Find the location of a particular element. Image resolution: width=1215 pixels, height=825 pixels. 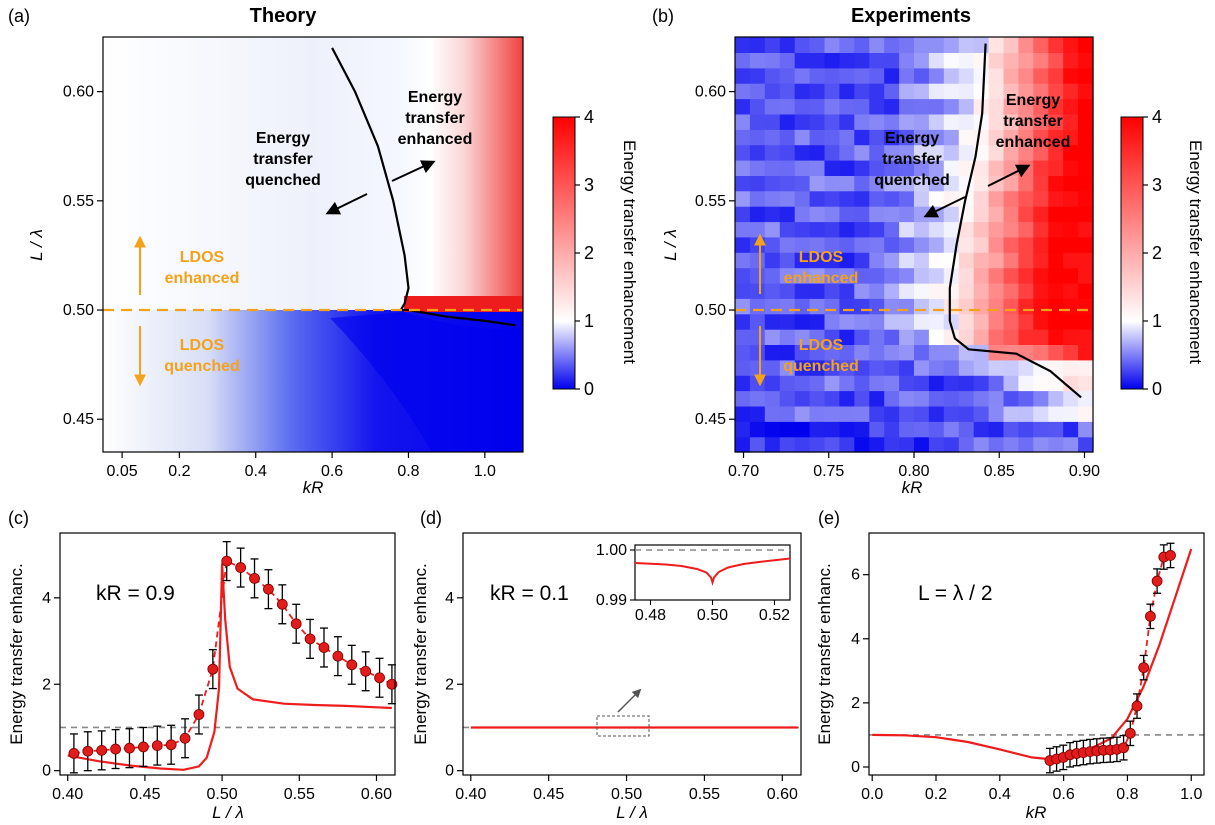

d-xtick-label-4: 0.60 is located at coordinates (782, 794).